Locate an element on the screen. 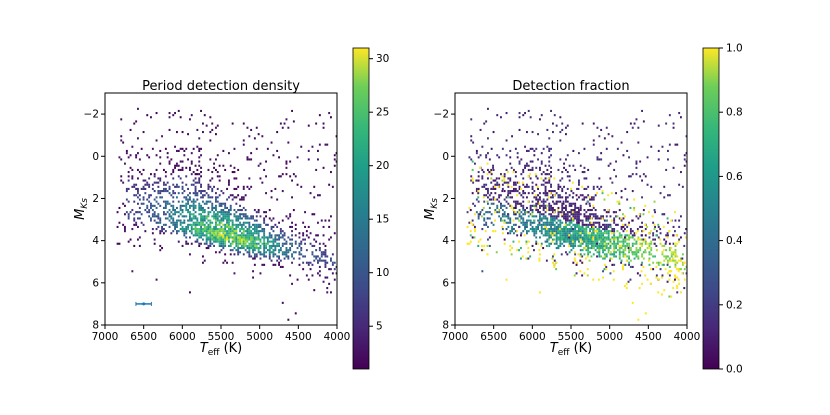 The height and width of the screenshot is (415, 830). colorbar-tick-label: 10 is located at coordinates (382, 273).